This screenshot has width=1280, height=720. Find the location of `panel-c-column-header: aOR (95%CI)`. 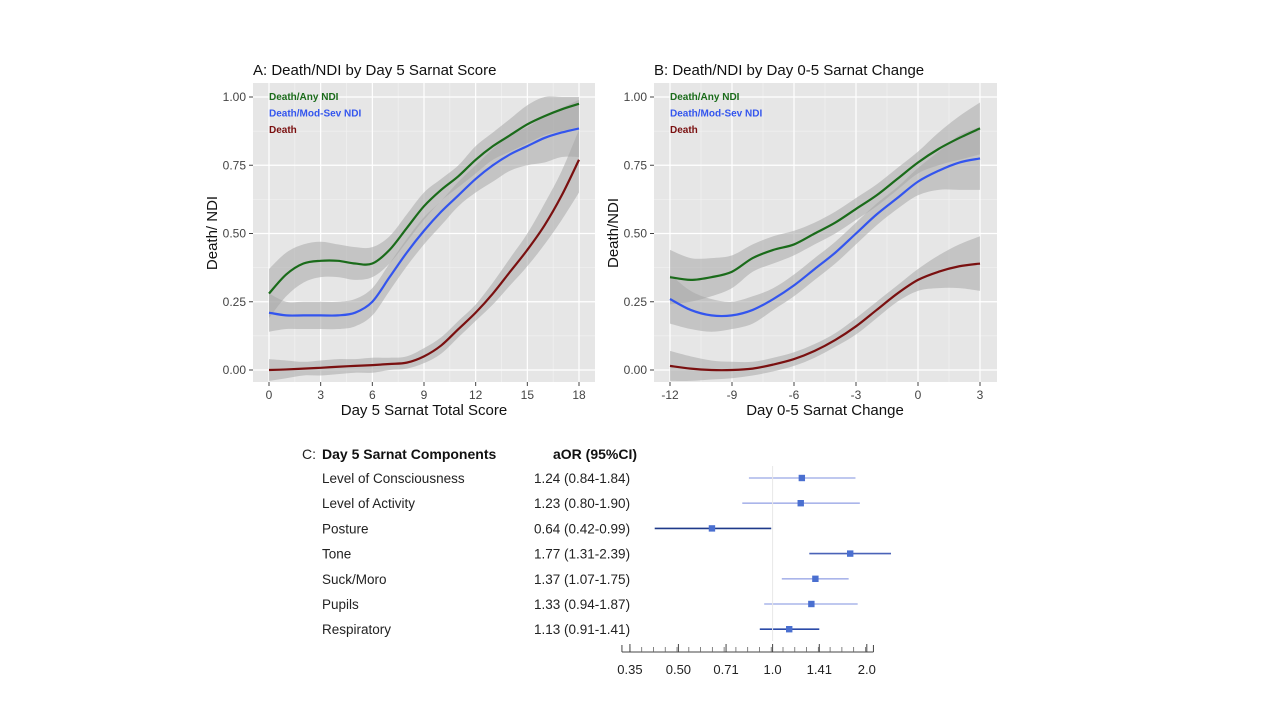

panel-c-column-header: aOR (95%CI) is located at coordinates (595, 454).